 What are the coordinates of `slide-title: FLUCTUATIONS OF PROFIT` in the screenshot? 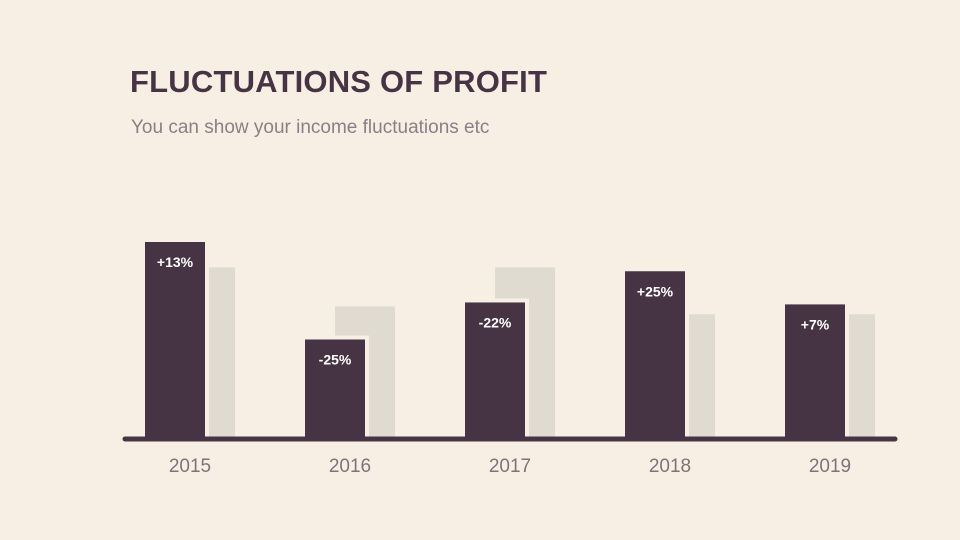 It's located at (339, 81).